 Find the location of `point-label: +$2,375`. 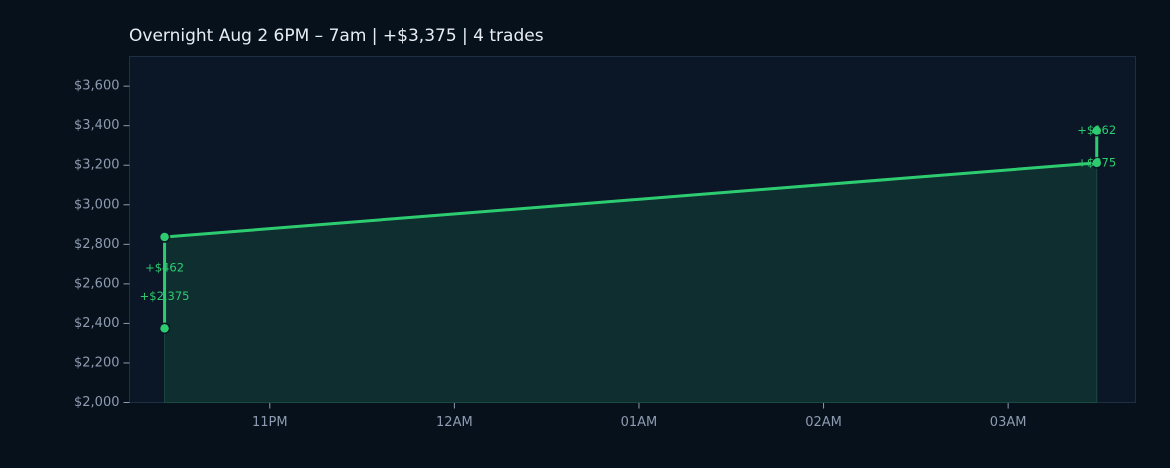

point-label: +$2,375 is located at coordinates (165, 296).